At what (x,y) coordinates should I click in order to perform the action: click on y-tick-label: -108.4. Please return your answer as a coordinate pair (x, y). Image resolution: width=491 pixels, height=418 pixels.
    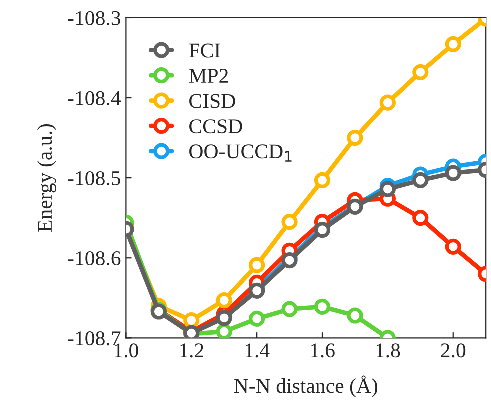
    Looking at the image, I should click on (94, 98).